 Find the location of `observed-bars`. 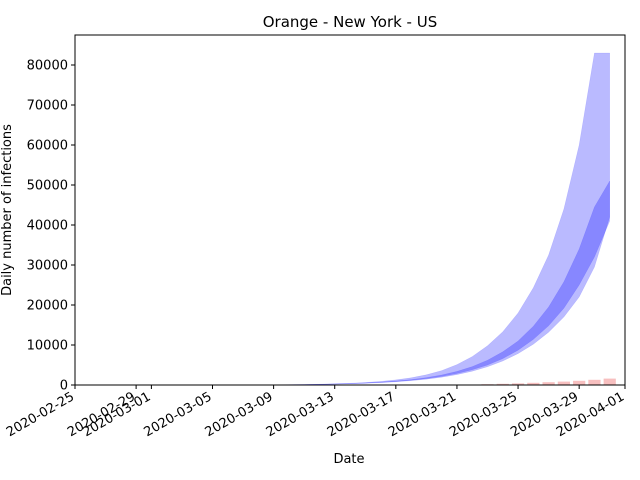

observed-bars is located at coordinates (541, 381).